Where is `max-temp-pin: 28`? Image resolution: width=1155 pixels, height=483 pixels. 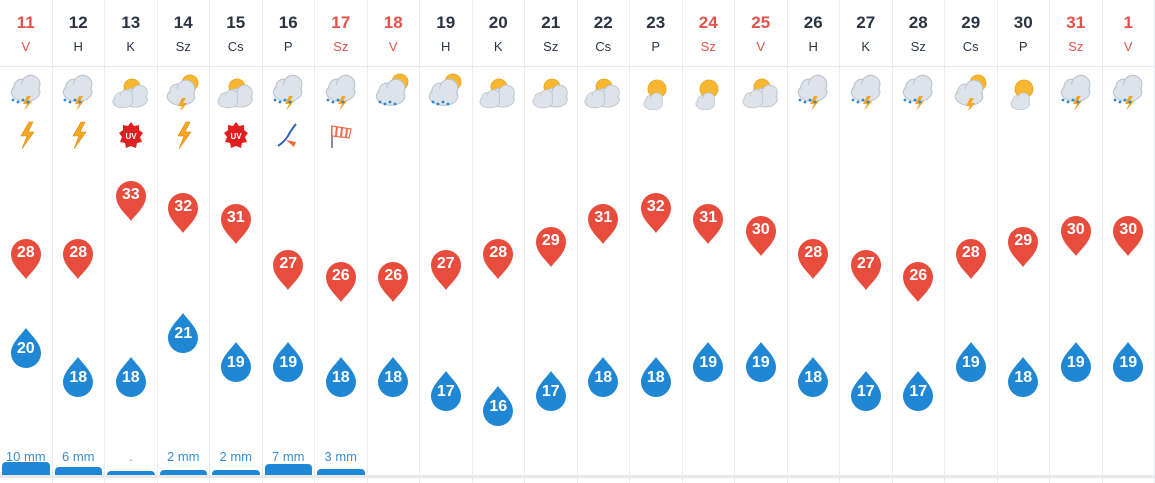 max-temp-pin: 28 is located at coordinates (813, 259).